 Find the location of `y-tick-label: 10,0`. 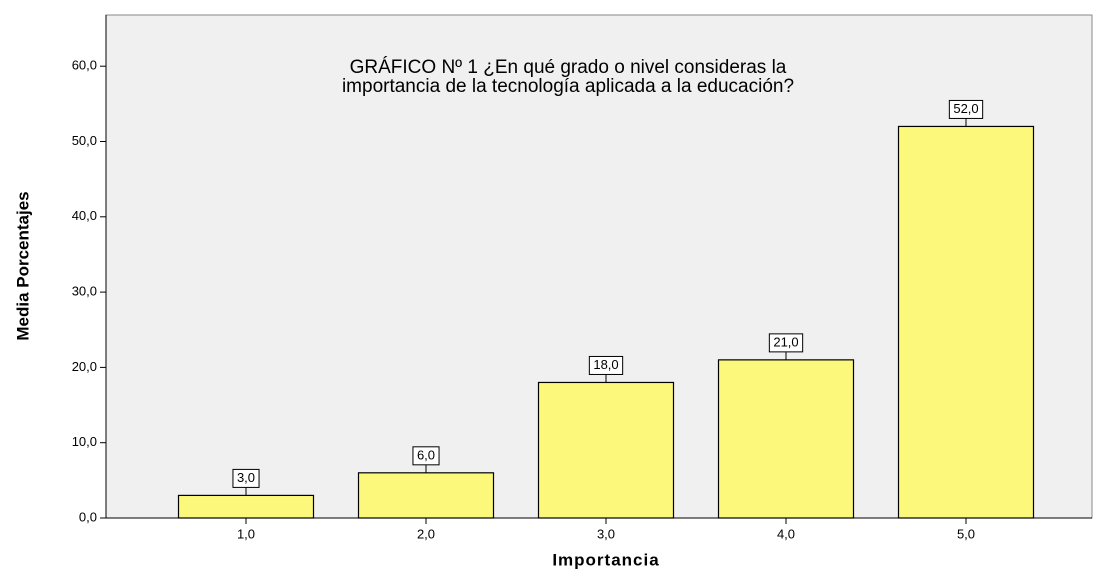

y-tick-label: 10,0 is located at coordinates (84, 441).